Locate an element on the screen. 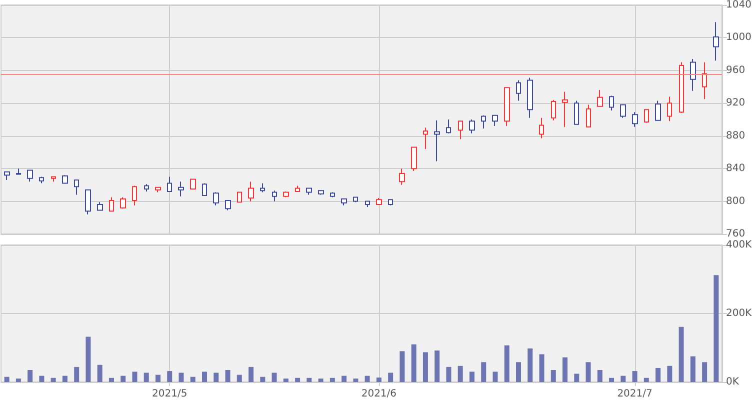  y-tick-label: 400K is located at coordinates (739, 245).